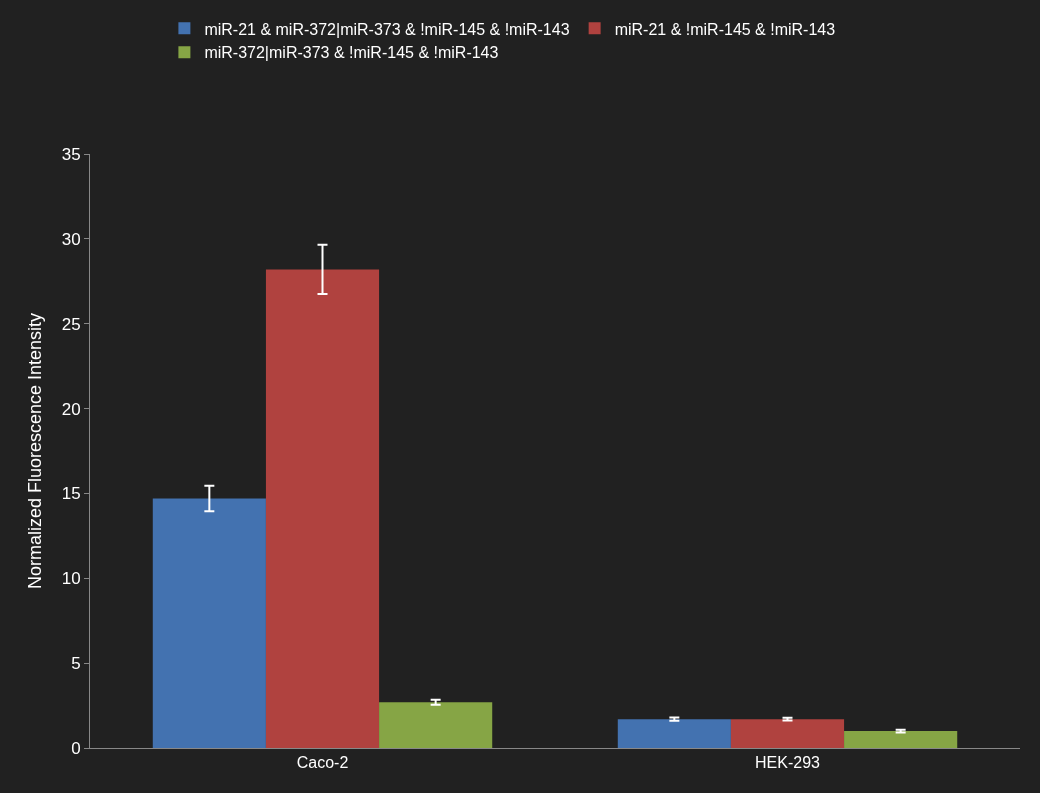  I want to click on legend-label: miR-372|miR-373 & !miR-145 & !miR-143, so click(351, 53).